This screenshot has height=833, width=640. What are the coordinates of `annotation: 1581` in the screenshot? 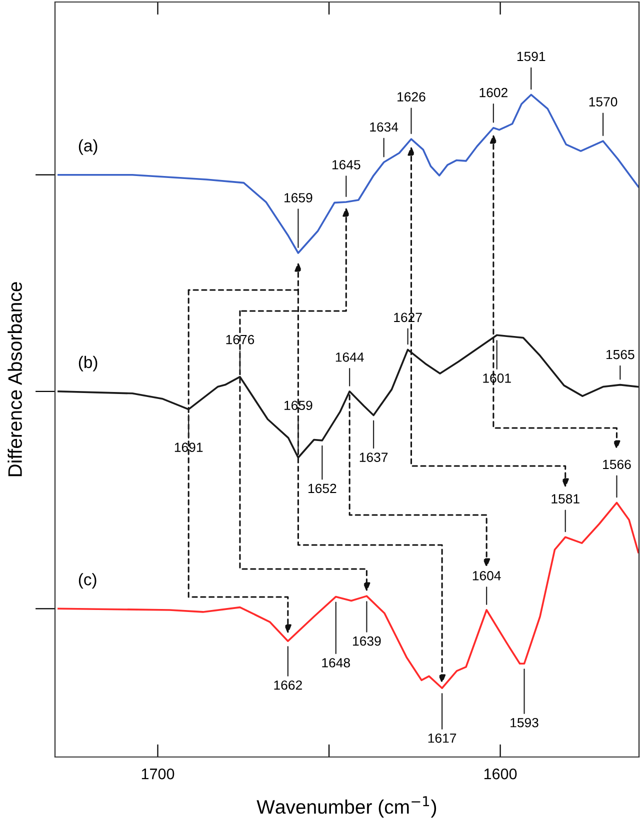 It's located at (566, 499).